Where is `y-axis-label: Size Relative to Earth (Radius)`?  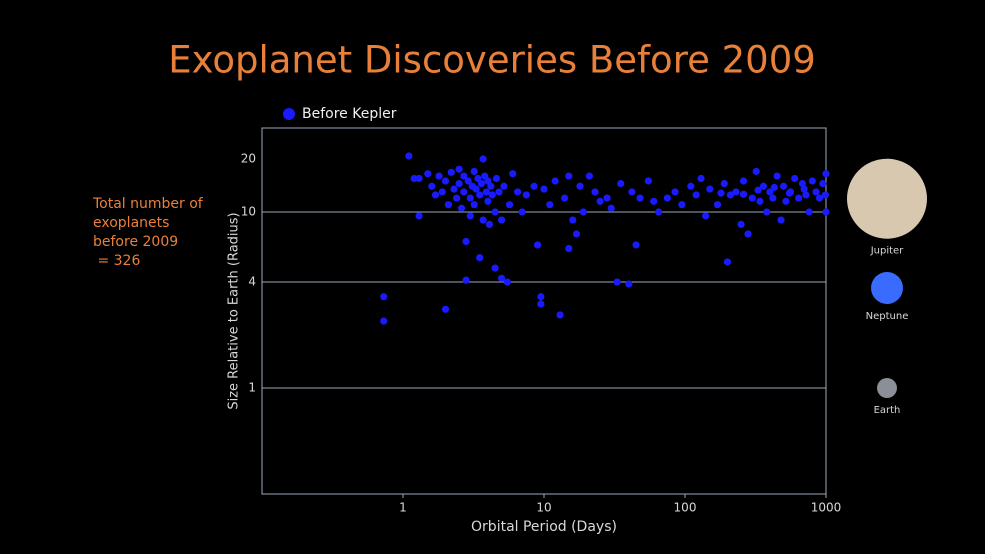 y-axis-label: Size Relative to Earth (Radius) is located at coordinates (234, 310).